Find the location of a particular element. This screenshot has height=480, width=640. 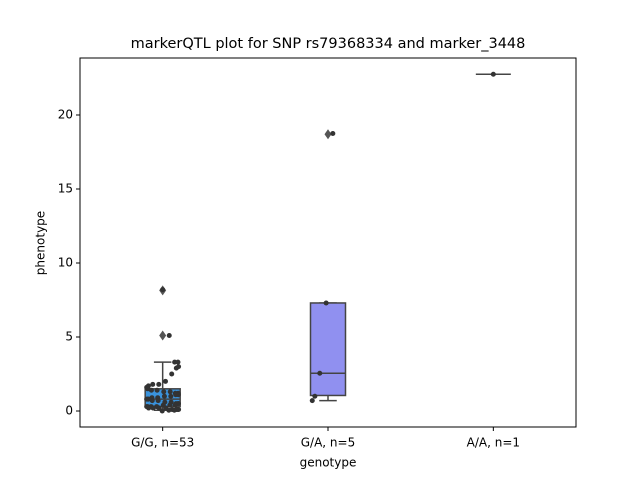

y-tick-label: 20 is located at coordinates (65, 114).